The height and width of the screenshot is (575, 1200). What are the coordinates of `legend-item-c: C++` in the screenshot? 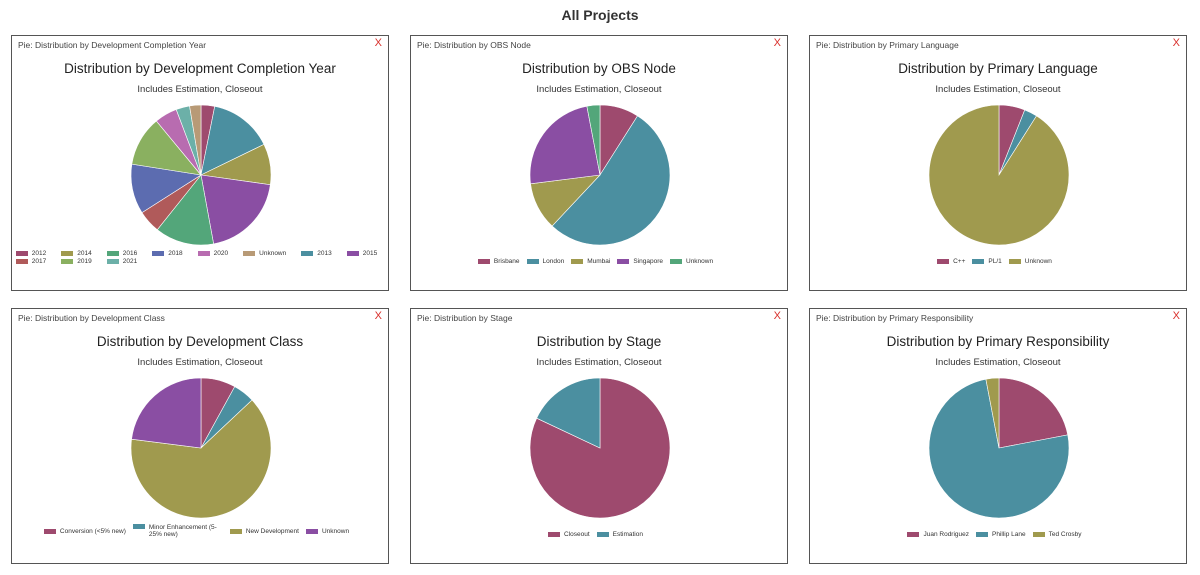 It's located at (951, 261).